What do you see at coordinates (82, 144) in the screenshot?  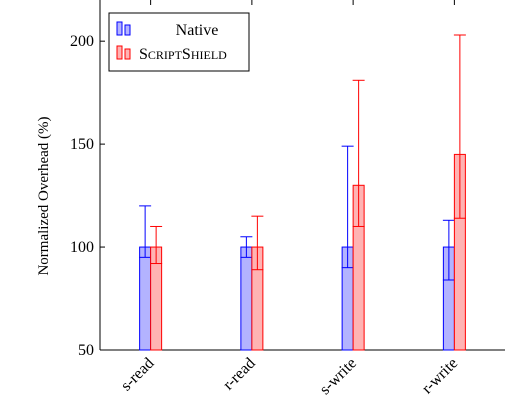 I see `y-tick-label: 150` at bounding box center [82, 144].